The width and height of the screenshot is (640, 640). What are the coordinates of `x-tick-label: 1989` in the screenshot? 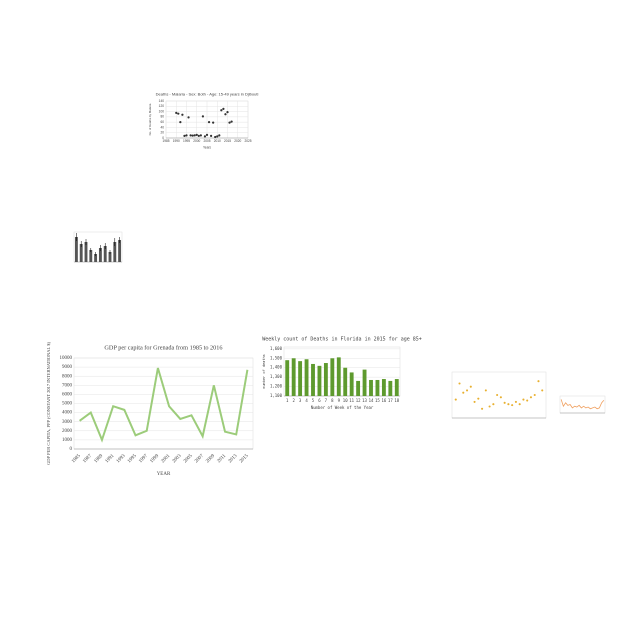 It's located at (99, 458).